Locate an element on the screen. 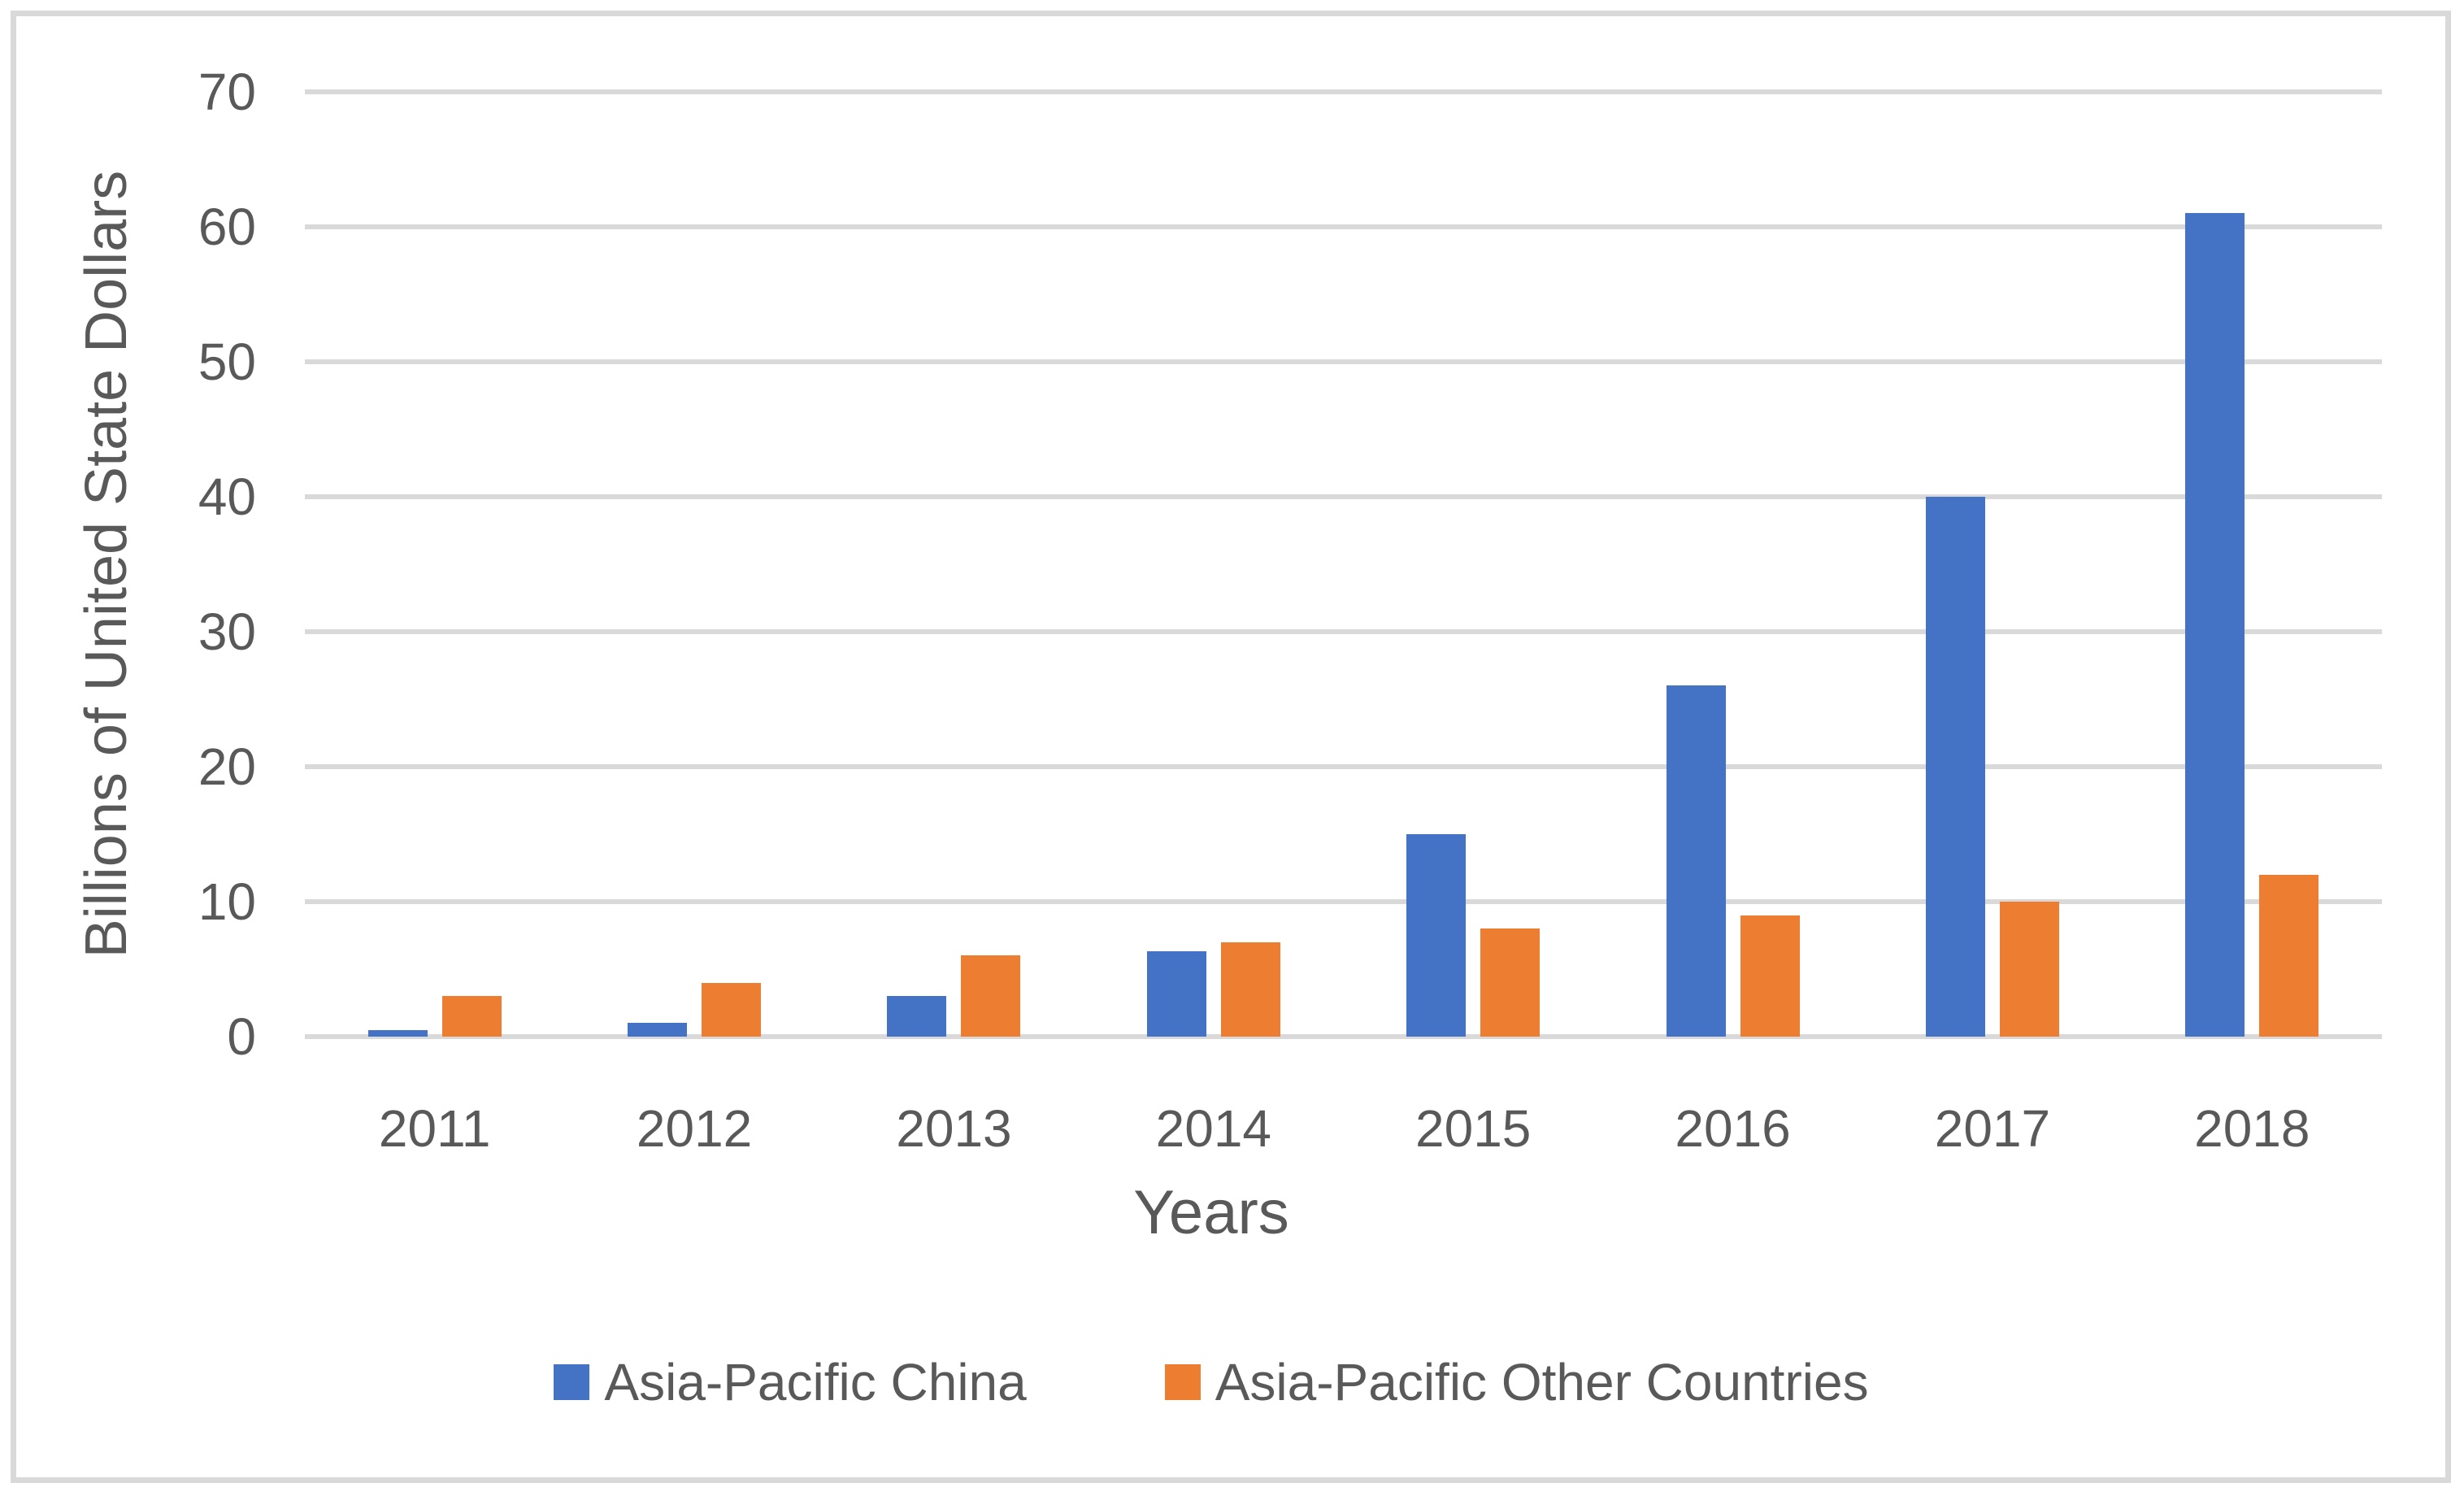 The image size is (2464, 1496). bar-china-2016 is located at coordinates (1696, 861).